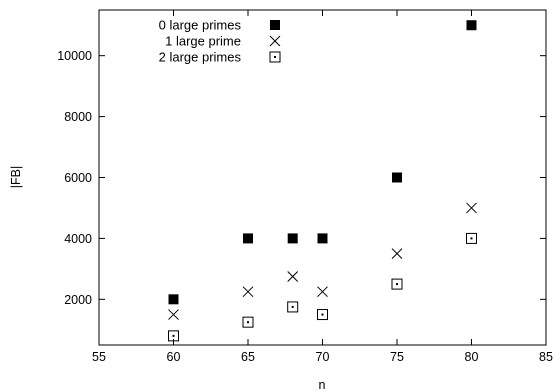  I want to click on y-axis-label: |FB|, so click(16, 177).